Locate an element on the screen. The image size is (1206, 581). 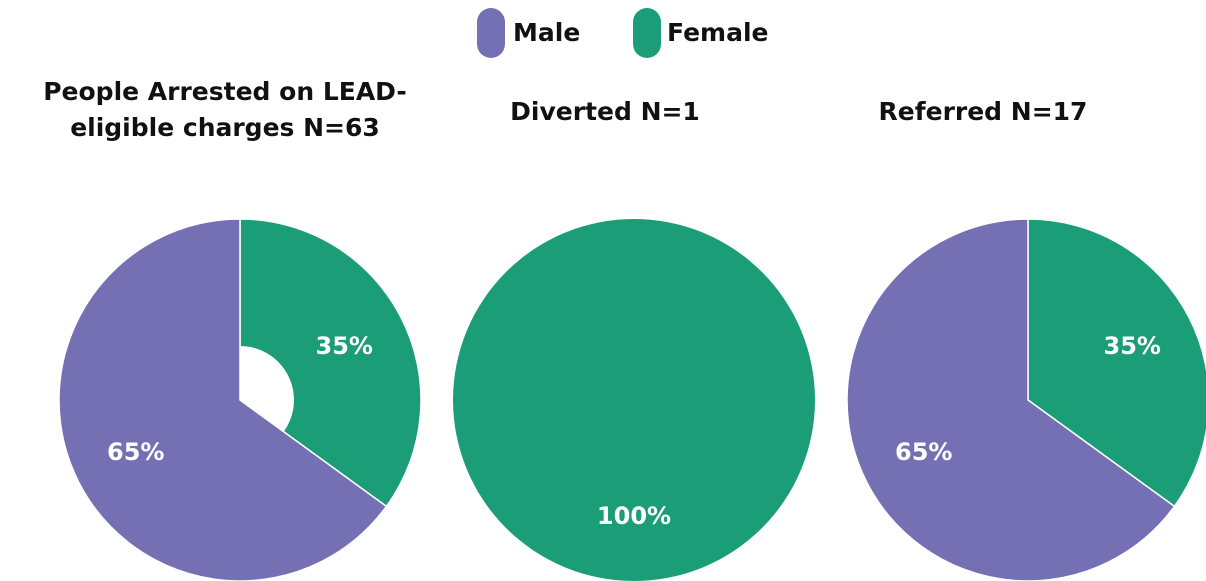
data-label: 100% is located at coordinates (634, 516).